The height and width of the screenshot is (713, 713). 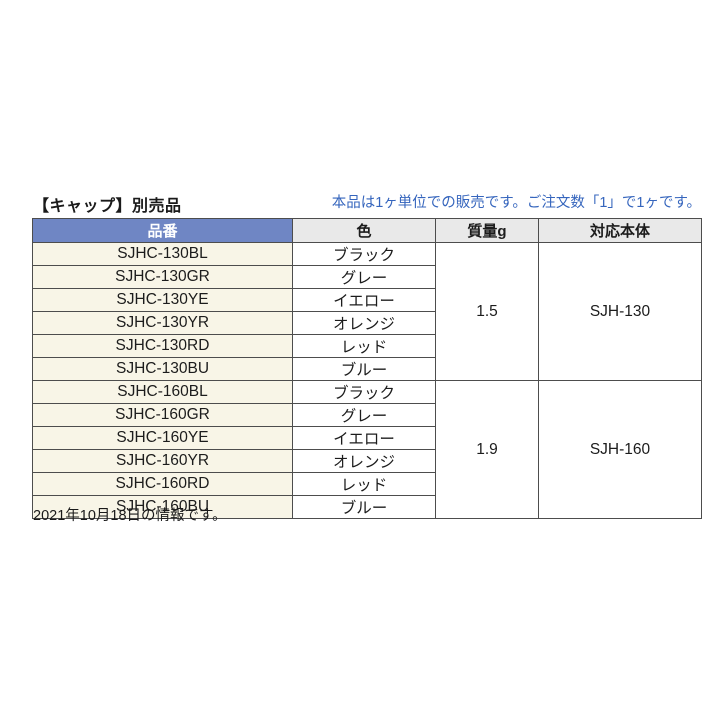 What do you see at coordinates (162, 346) in the screenshot?
I see `part-number-cell: SJHC-130RD` at bounding box center [162, 346].